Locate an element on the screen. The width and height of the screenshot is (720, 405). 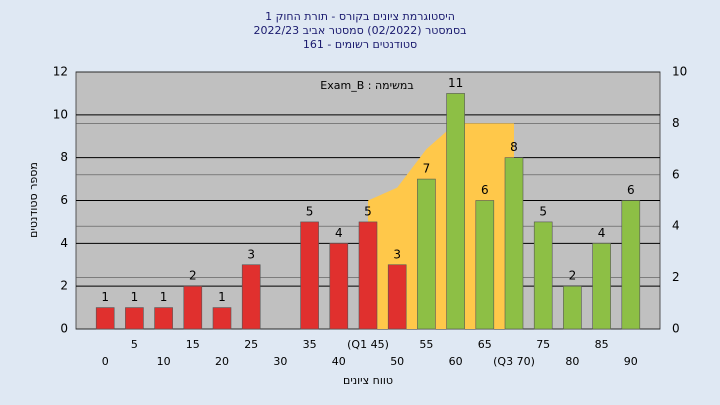
y-tick-label: 8 is located at coordinates (64, 157).